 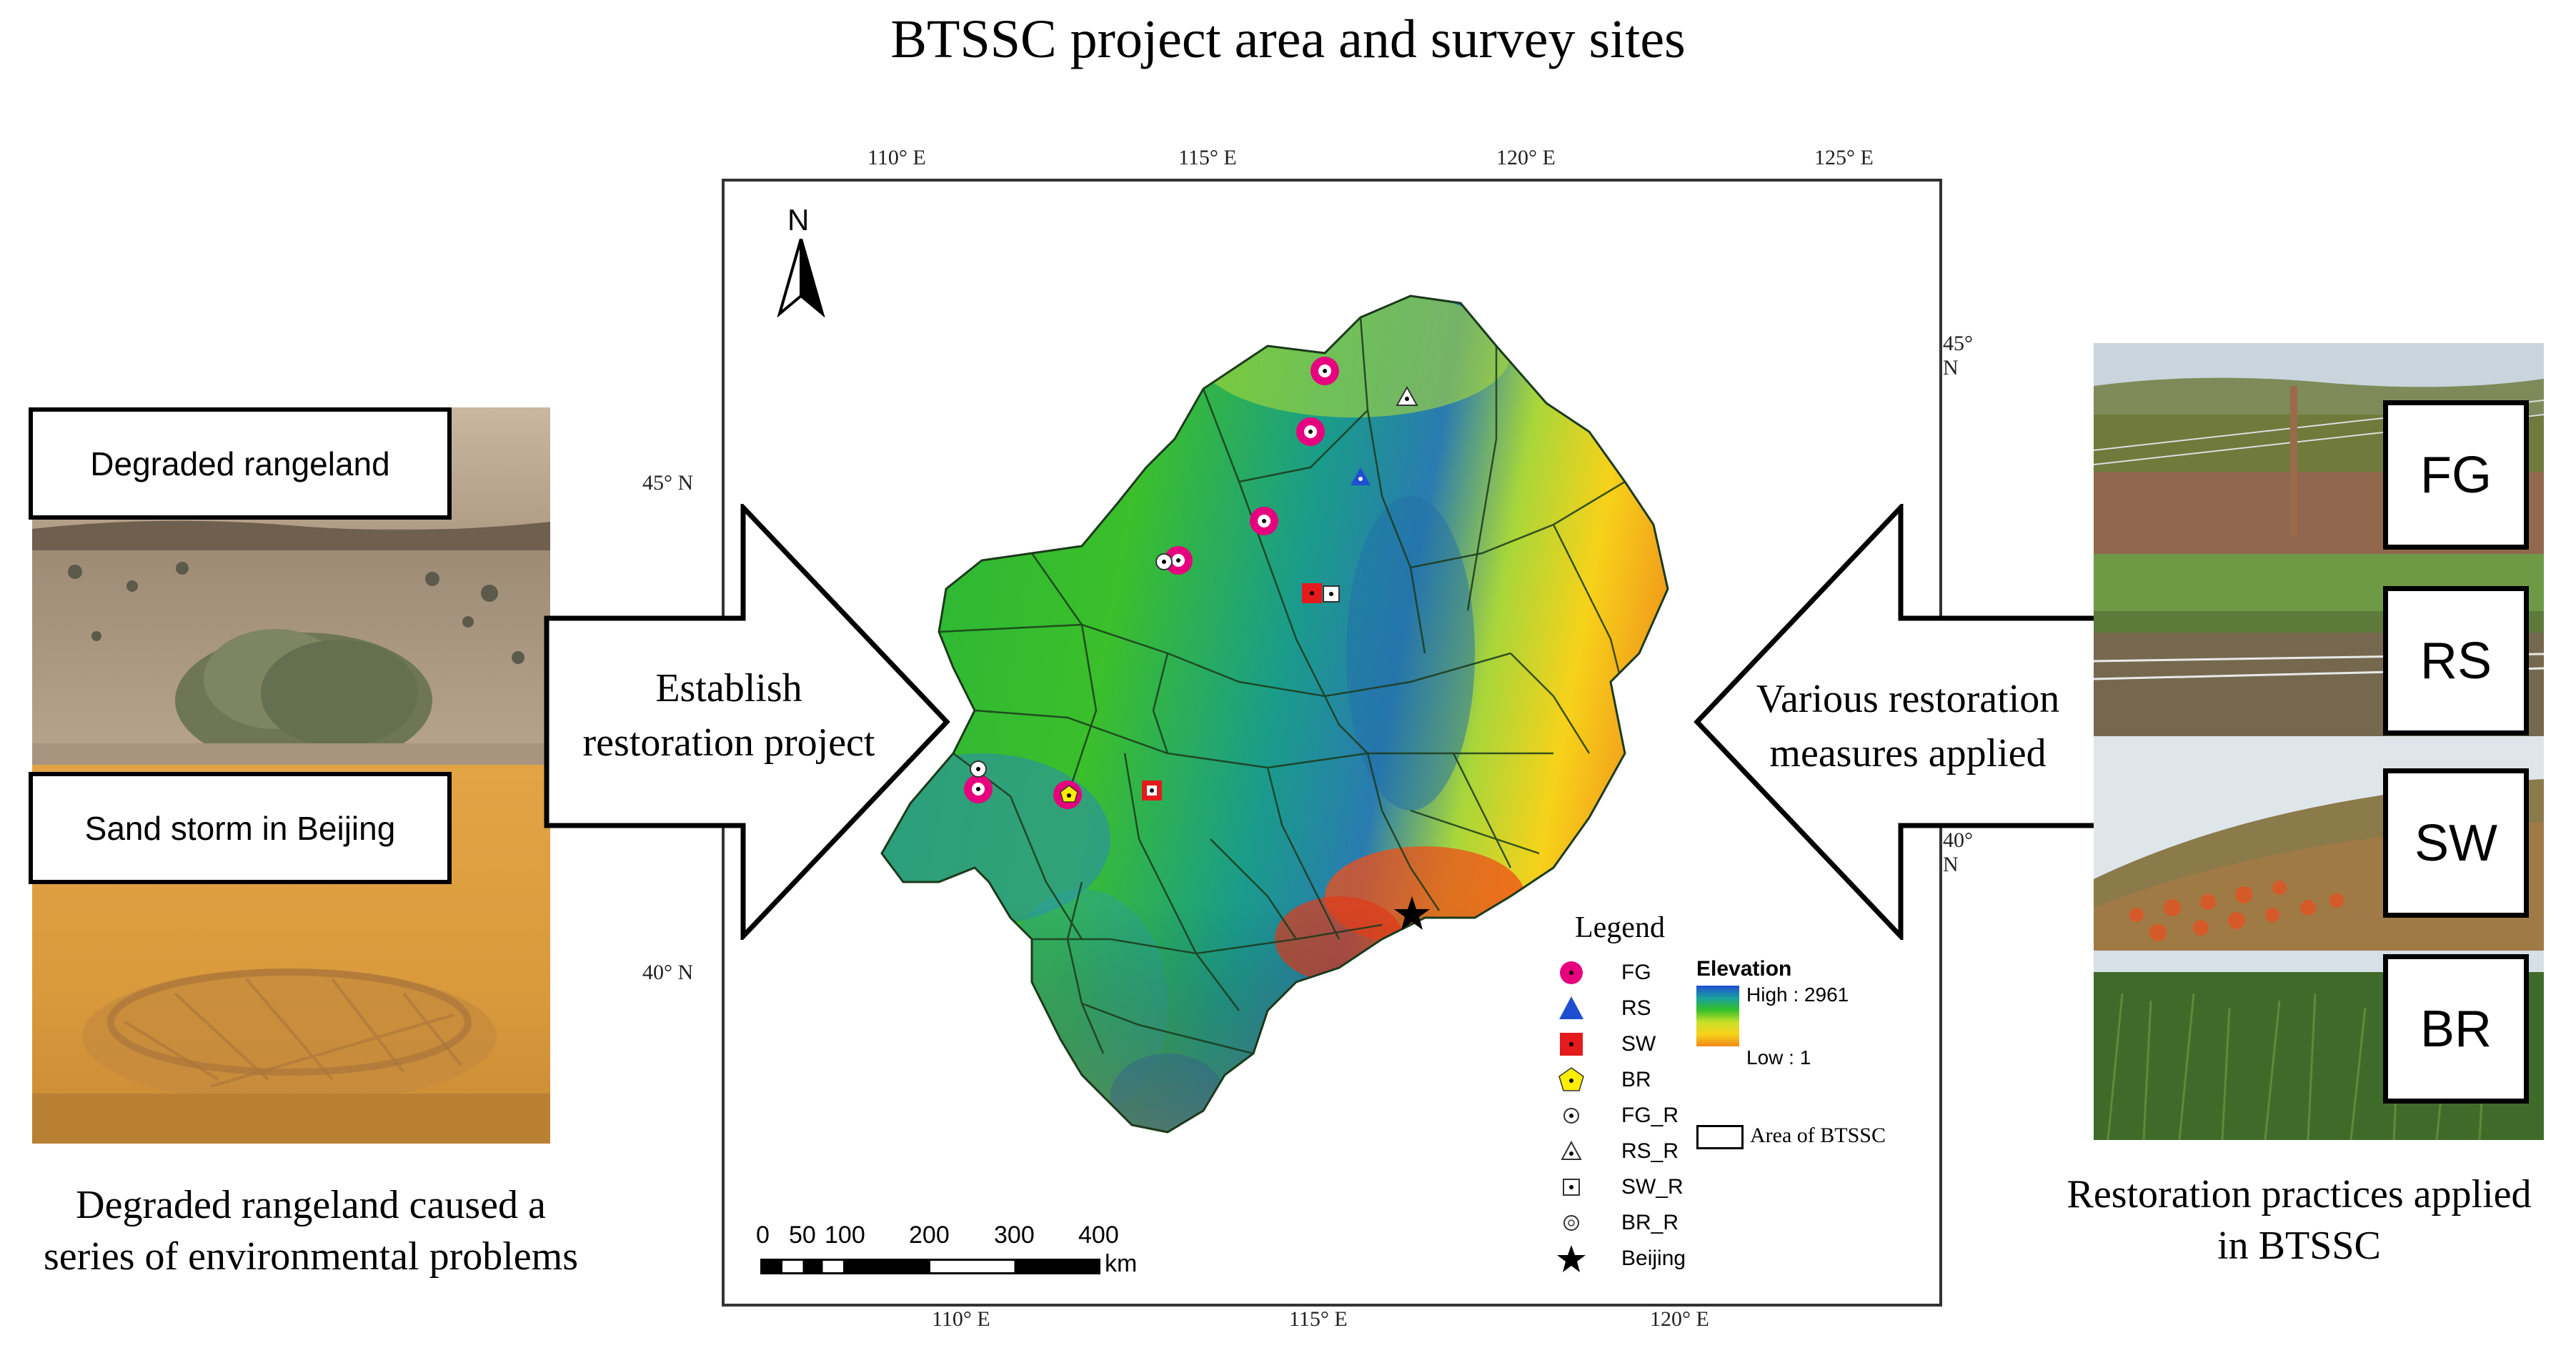 What do you see at coordinates (798, 220) in the screenshot?
I see `north-label: N` at bounding box center [798, 220].